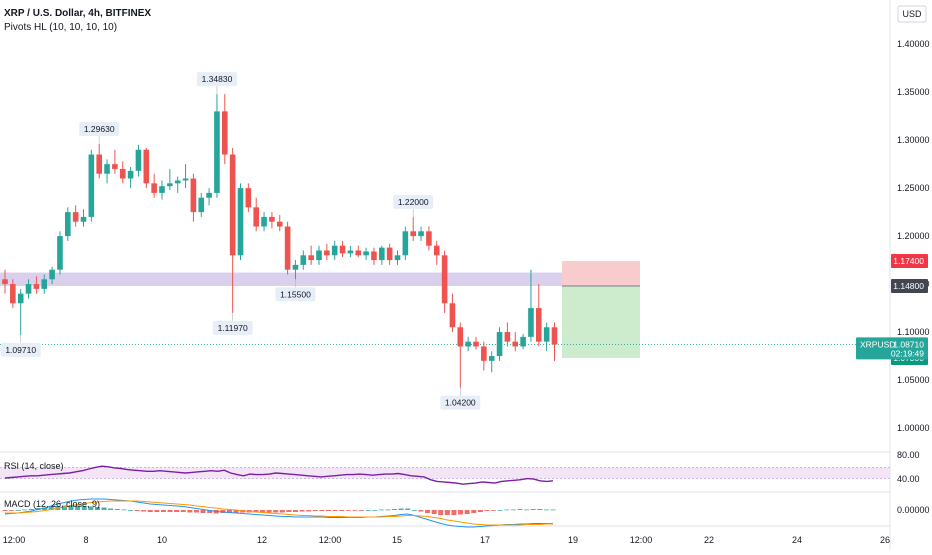 This screenshot has width=932, height=555. I want to click on macd-line, so click(278, 513).